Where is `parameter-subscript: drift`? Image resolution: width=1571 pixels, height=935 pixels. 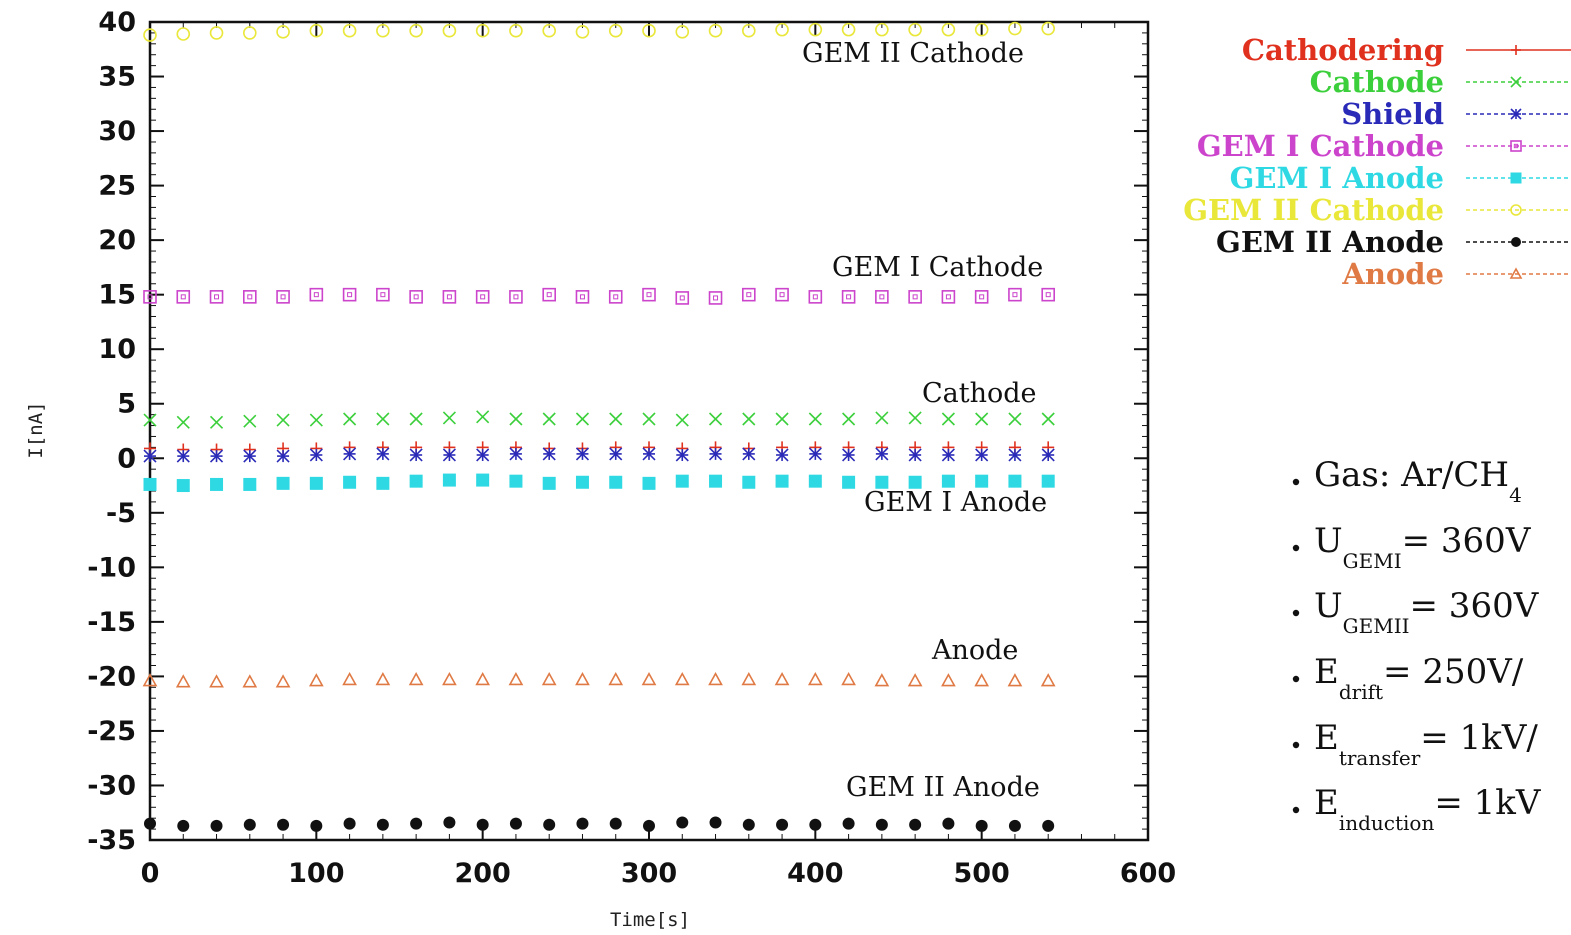 parameter-subscript: drift is located at coordinates (1361, 692).